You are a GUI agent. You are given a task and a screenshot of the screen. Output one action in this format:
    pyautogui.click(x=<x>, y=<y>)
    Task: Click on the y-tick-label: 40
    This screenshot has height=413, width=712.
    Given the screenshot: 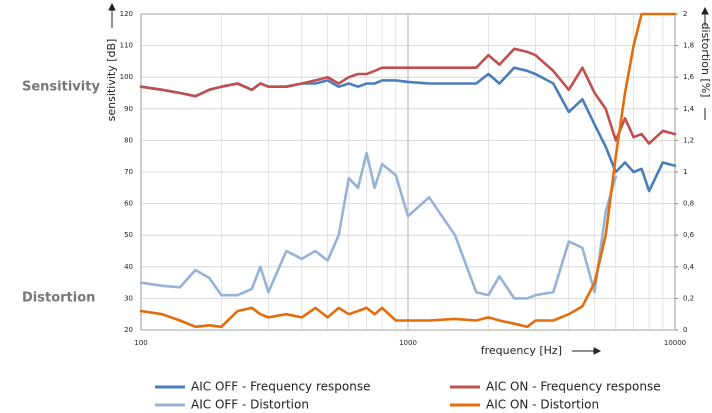 What is the action you would take?
    pyautogui.click(x=128, y=267)
    